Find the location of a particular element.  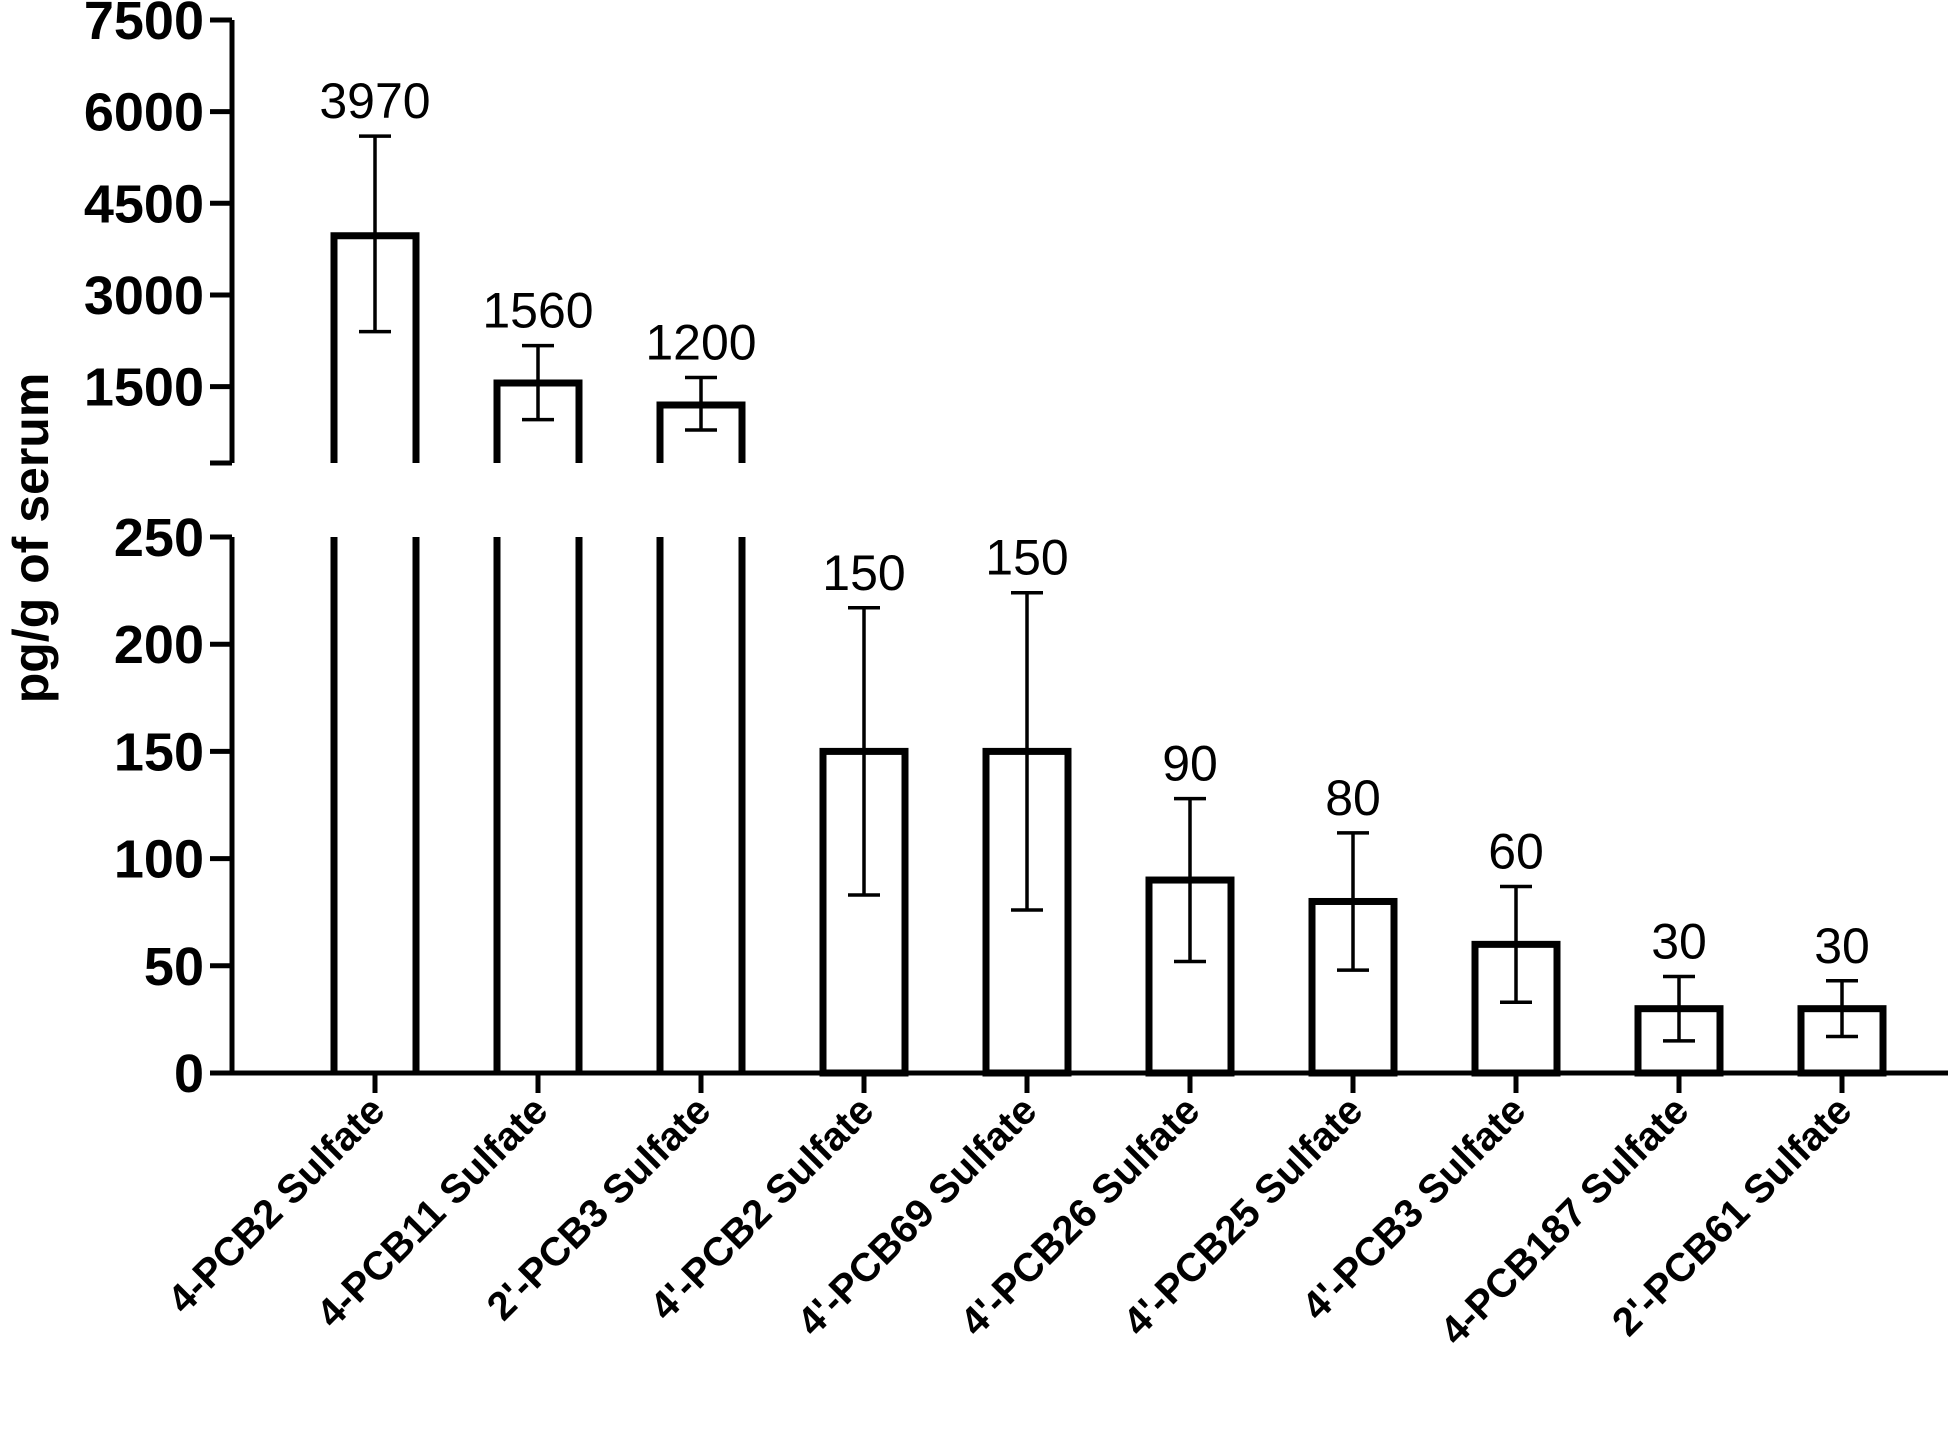

y-tick-label: 0 is located at coordinates (189, 1074).